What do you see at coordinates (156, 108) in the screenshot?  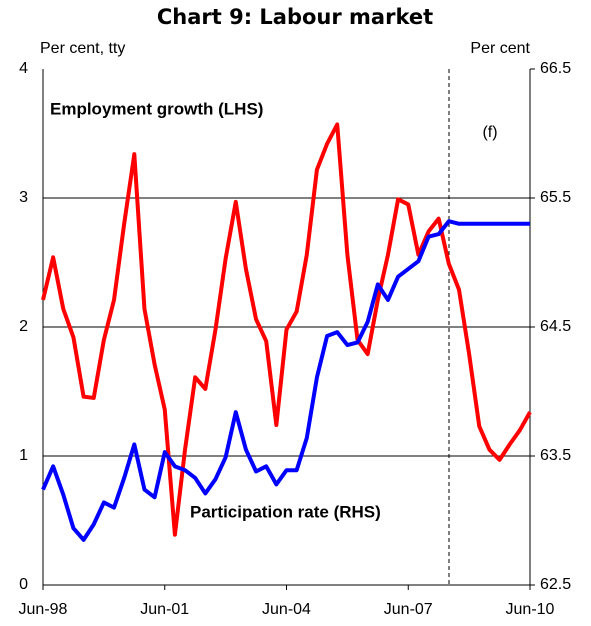 I see `series-label: Employment growth (LHS)` at bounding box center [156, 108].